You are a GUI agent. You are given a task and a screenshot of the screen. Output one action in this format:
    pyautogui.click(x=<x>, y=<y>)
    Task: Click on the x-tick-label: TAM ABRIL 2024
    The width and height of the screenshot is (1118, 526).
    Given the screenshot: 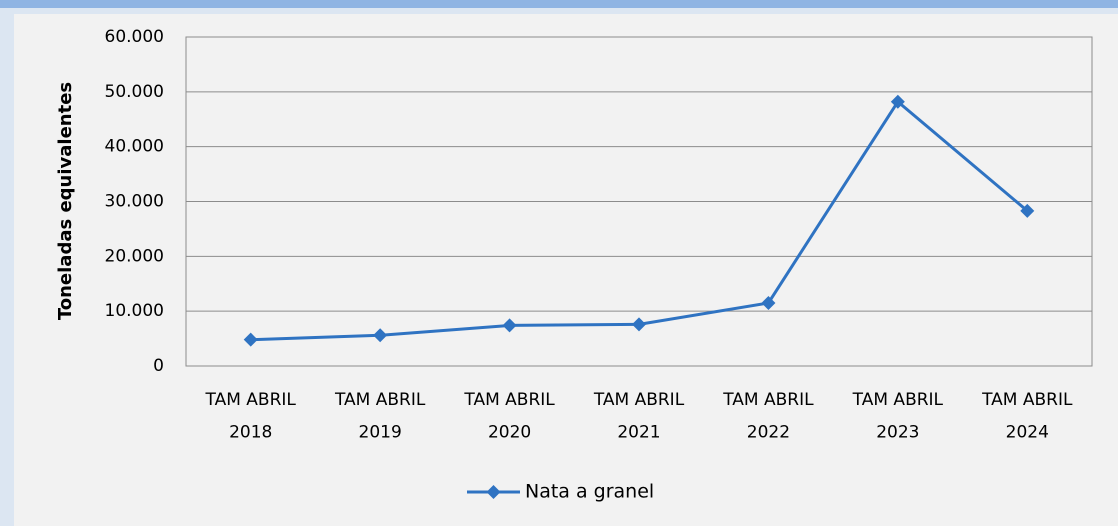 What is the action you would take?
    pyautogui.click(x=1027, y=416)
    